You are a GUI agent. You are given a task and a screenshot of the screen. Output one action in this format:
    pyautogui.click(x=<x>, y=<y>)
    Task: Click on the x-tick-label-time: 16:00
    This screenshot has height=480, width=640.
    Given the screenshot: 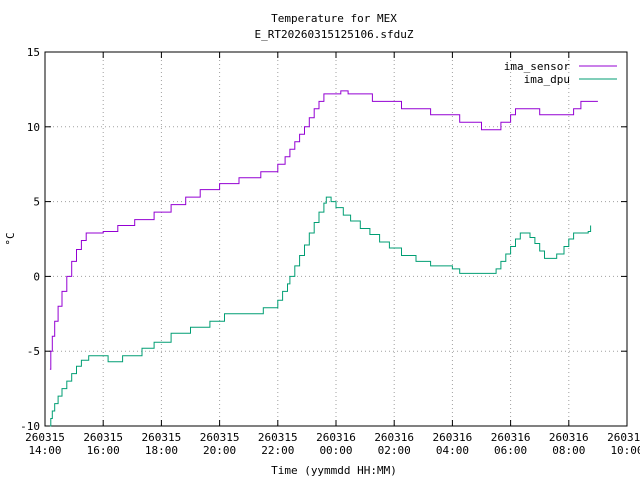 What is the action you would take?
    pyautogui.click(x=103, y=450)
    